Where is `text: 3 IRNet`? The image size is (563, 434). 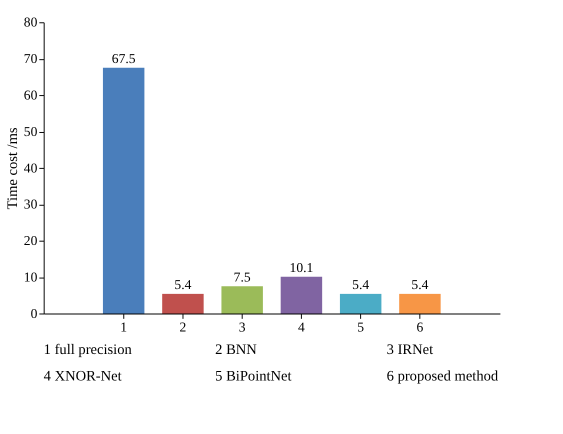 text: 3 IRNet is located at coordinates (410, 350).